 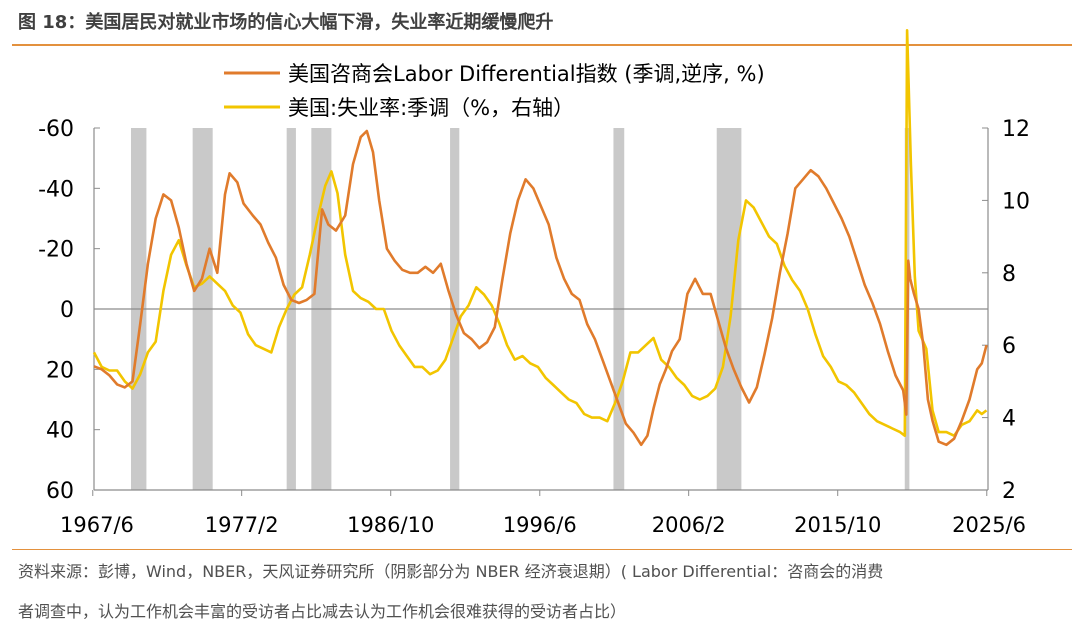 I want to click on x-tick-label: 1996/6, so click(x=540, y=525).